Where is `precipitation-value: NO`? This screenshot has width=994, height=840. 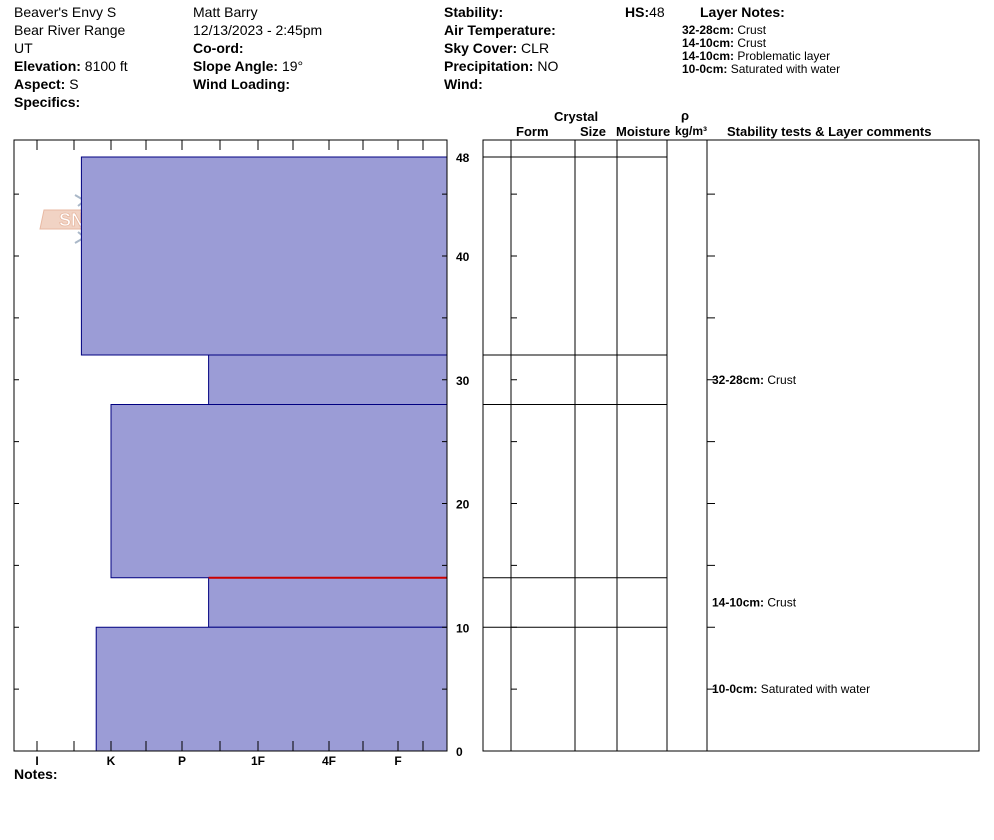 precipitation-value: NO is located at coordinates (548, 66).